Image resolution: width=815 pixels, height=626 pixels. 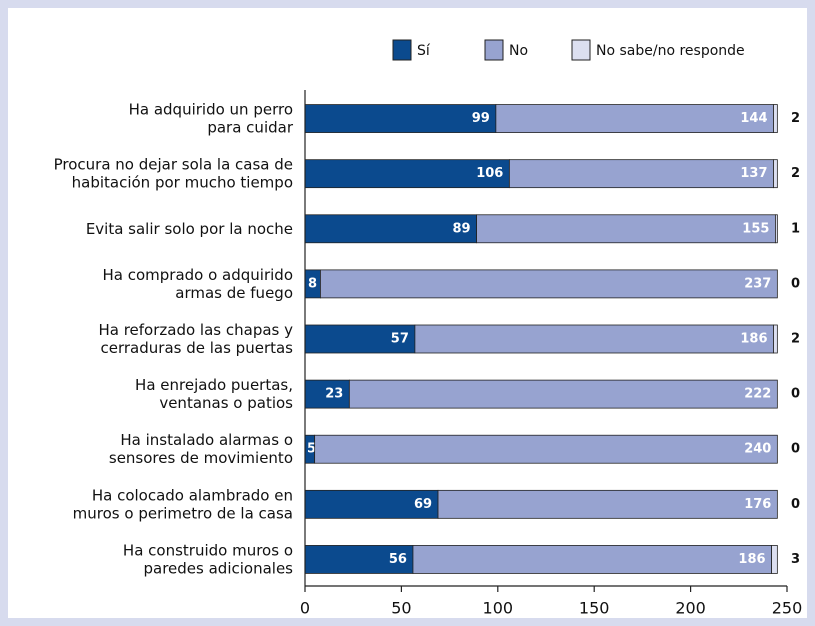 What do you see at coordinates (481, 118) in the screenshot?
I see `value-label: 99` at bounding box center [481, 118].